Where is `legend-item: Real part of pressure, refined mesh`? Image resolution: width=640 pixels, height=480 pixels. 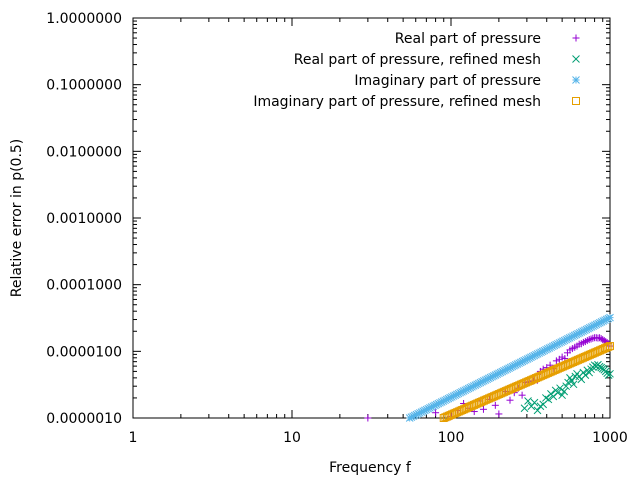 legend-item: Real part of pressure, refined mesh is located at coordinates (437, 60).